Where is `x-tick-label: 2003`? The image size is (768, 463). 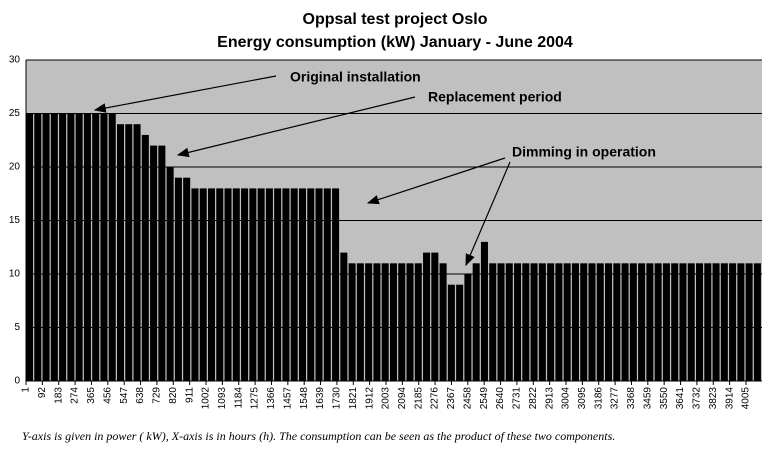
x-tick-label: 2003 is located at coordinates (386, 398).